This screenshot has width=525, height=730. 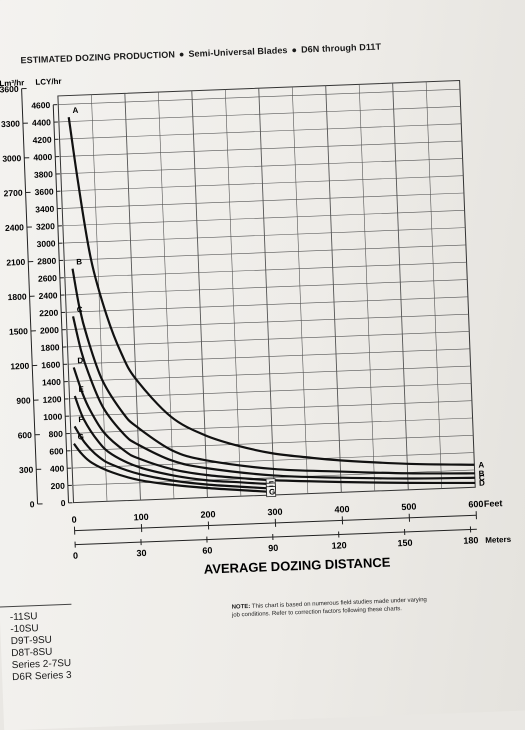 What do you see at coordinates (51, 365) in the screenshot?
I see `y-tick-label-lcy: 1600` at bounding box center [51, 365].